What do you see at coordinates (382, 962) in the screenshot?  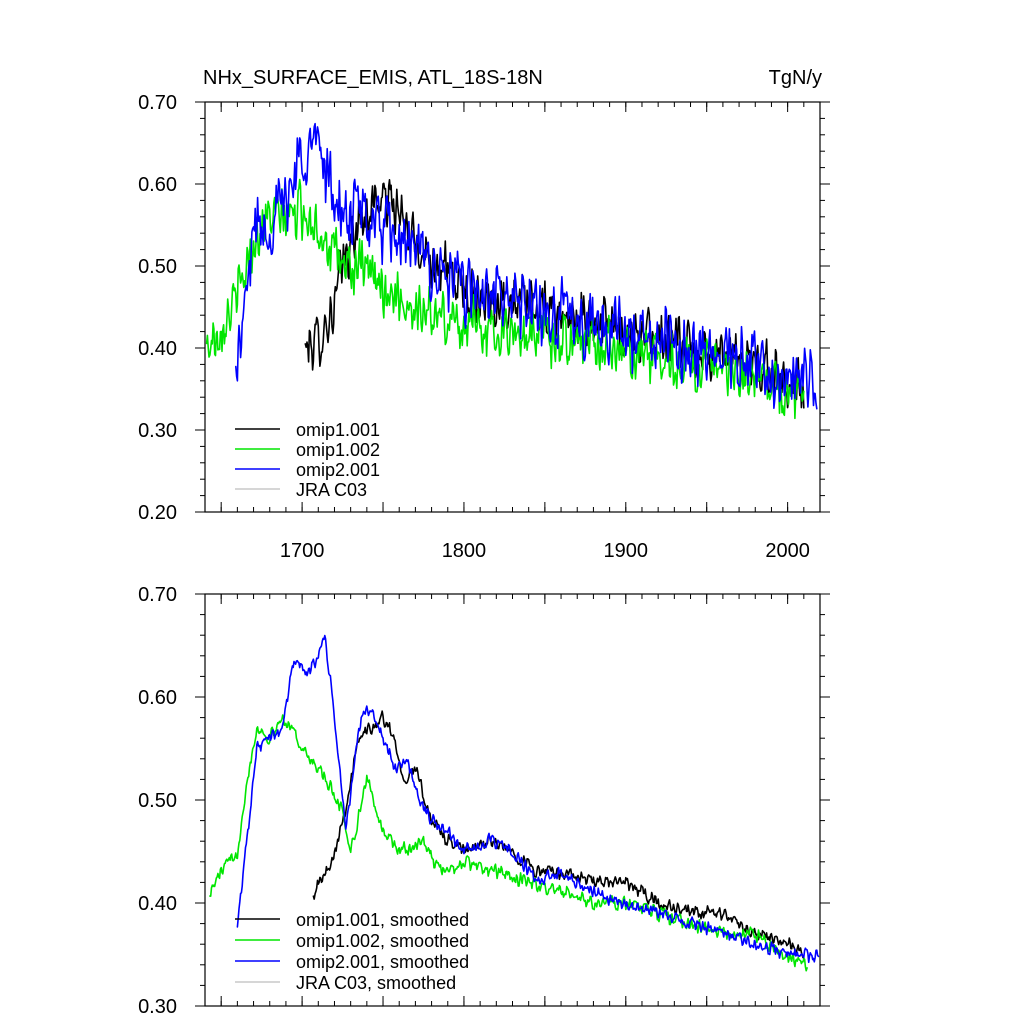 I see `legend-label-bottom-2: omip2.001, smoothed` at bounding box center [382, 962].